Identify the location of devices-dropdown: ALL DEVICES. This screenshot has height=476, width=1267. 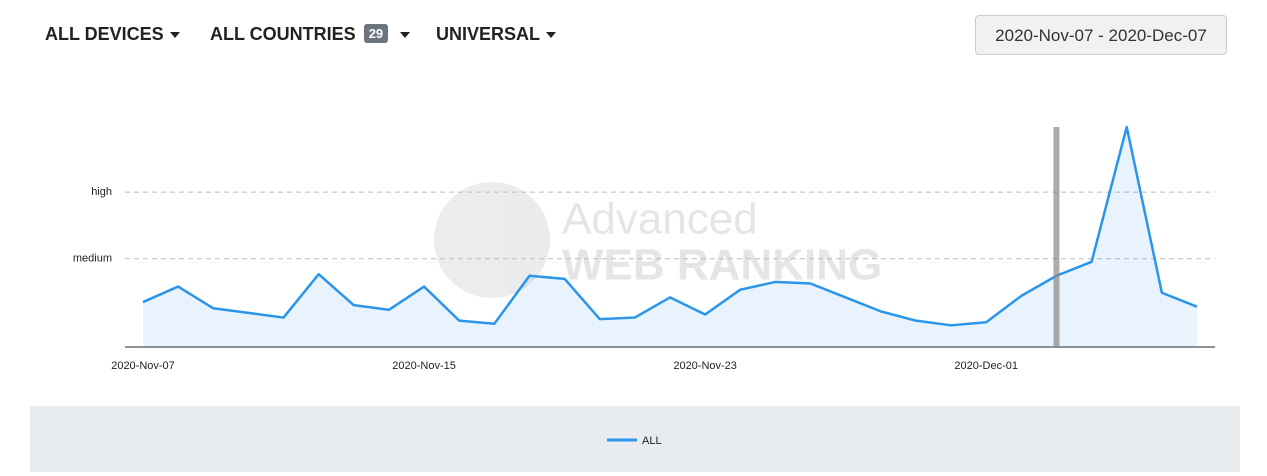
(112, 34).